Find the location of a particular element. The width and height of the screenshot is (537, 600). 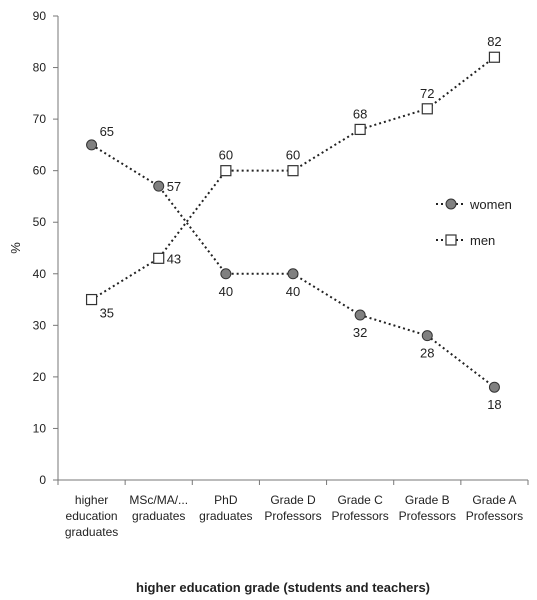

data-label-men: 72 is located at coordinates (427, 93).